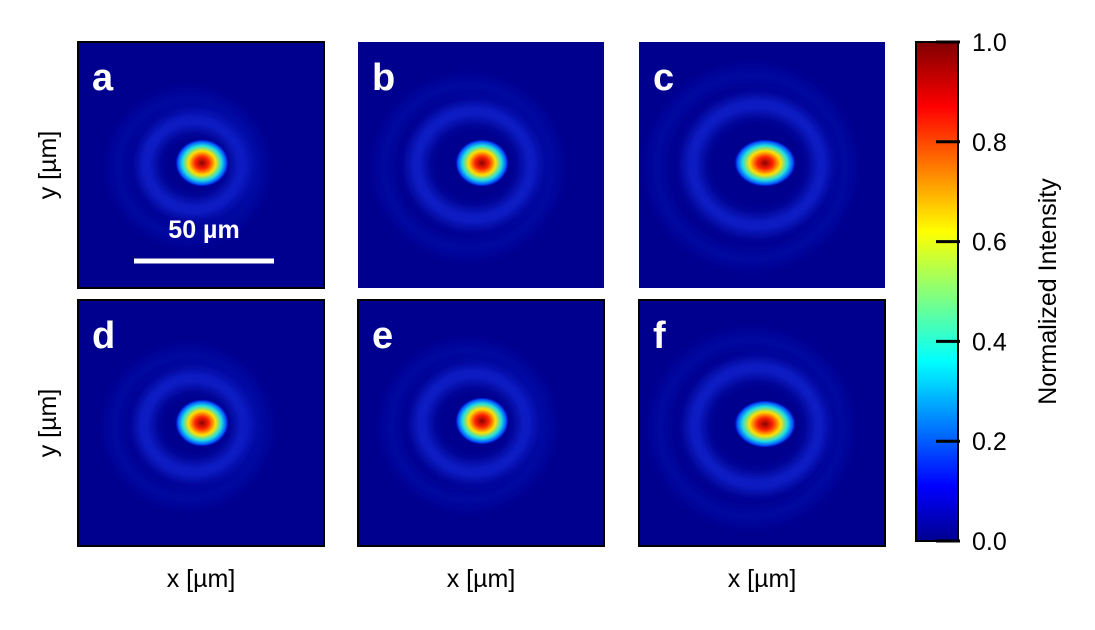 This screenshot has height=630, width=1095. Describe the element at coordinates (103, 78) in the screenshot. I see `panel-label: a` at that location.